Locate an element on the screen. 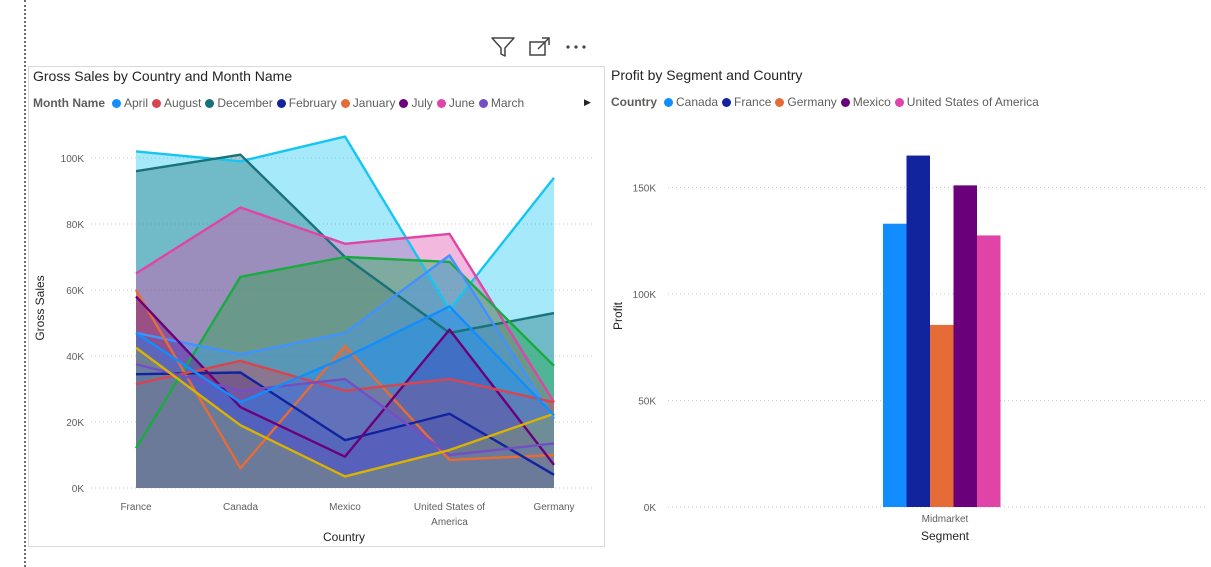 This screenshot has height=567, width=1211. area-fill-january is located at coordinates (345, 389).